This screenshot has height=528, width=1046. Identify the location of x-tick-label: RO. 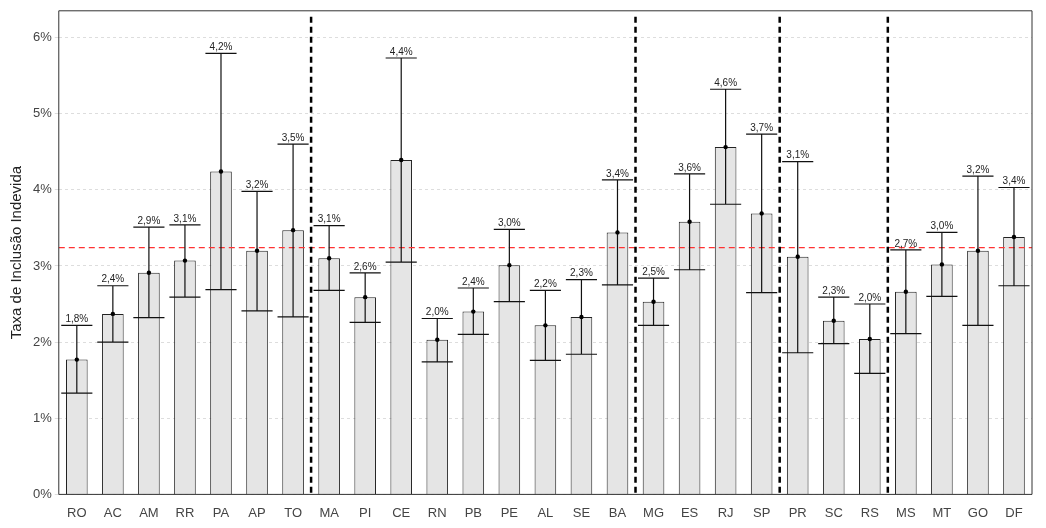
(77, 512).